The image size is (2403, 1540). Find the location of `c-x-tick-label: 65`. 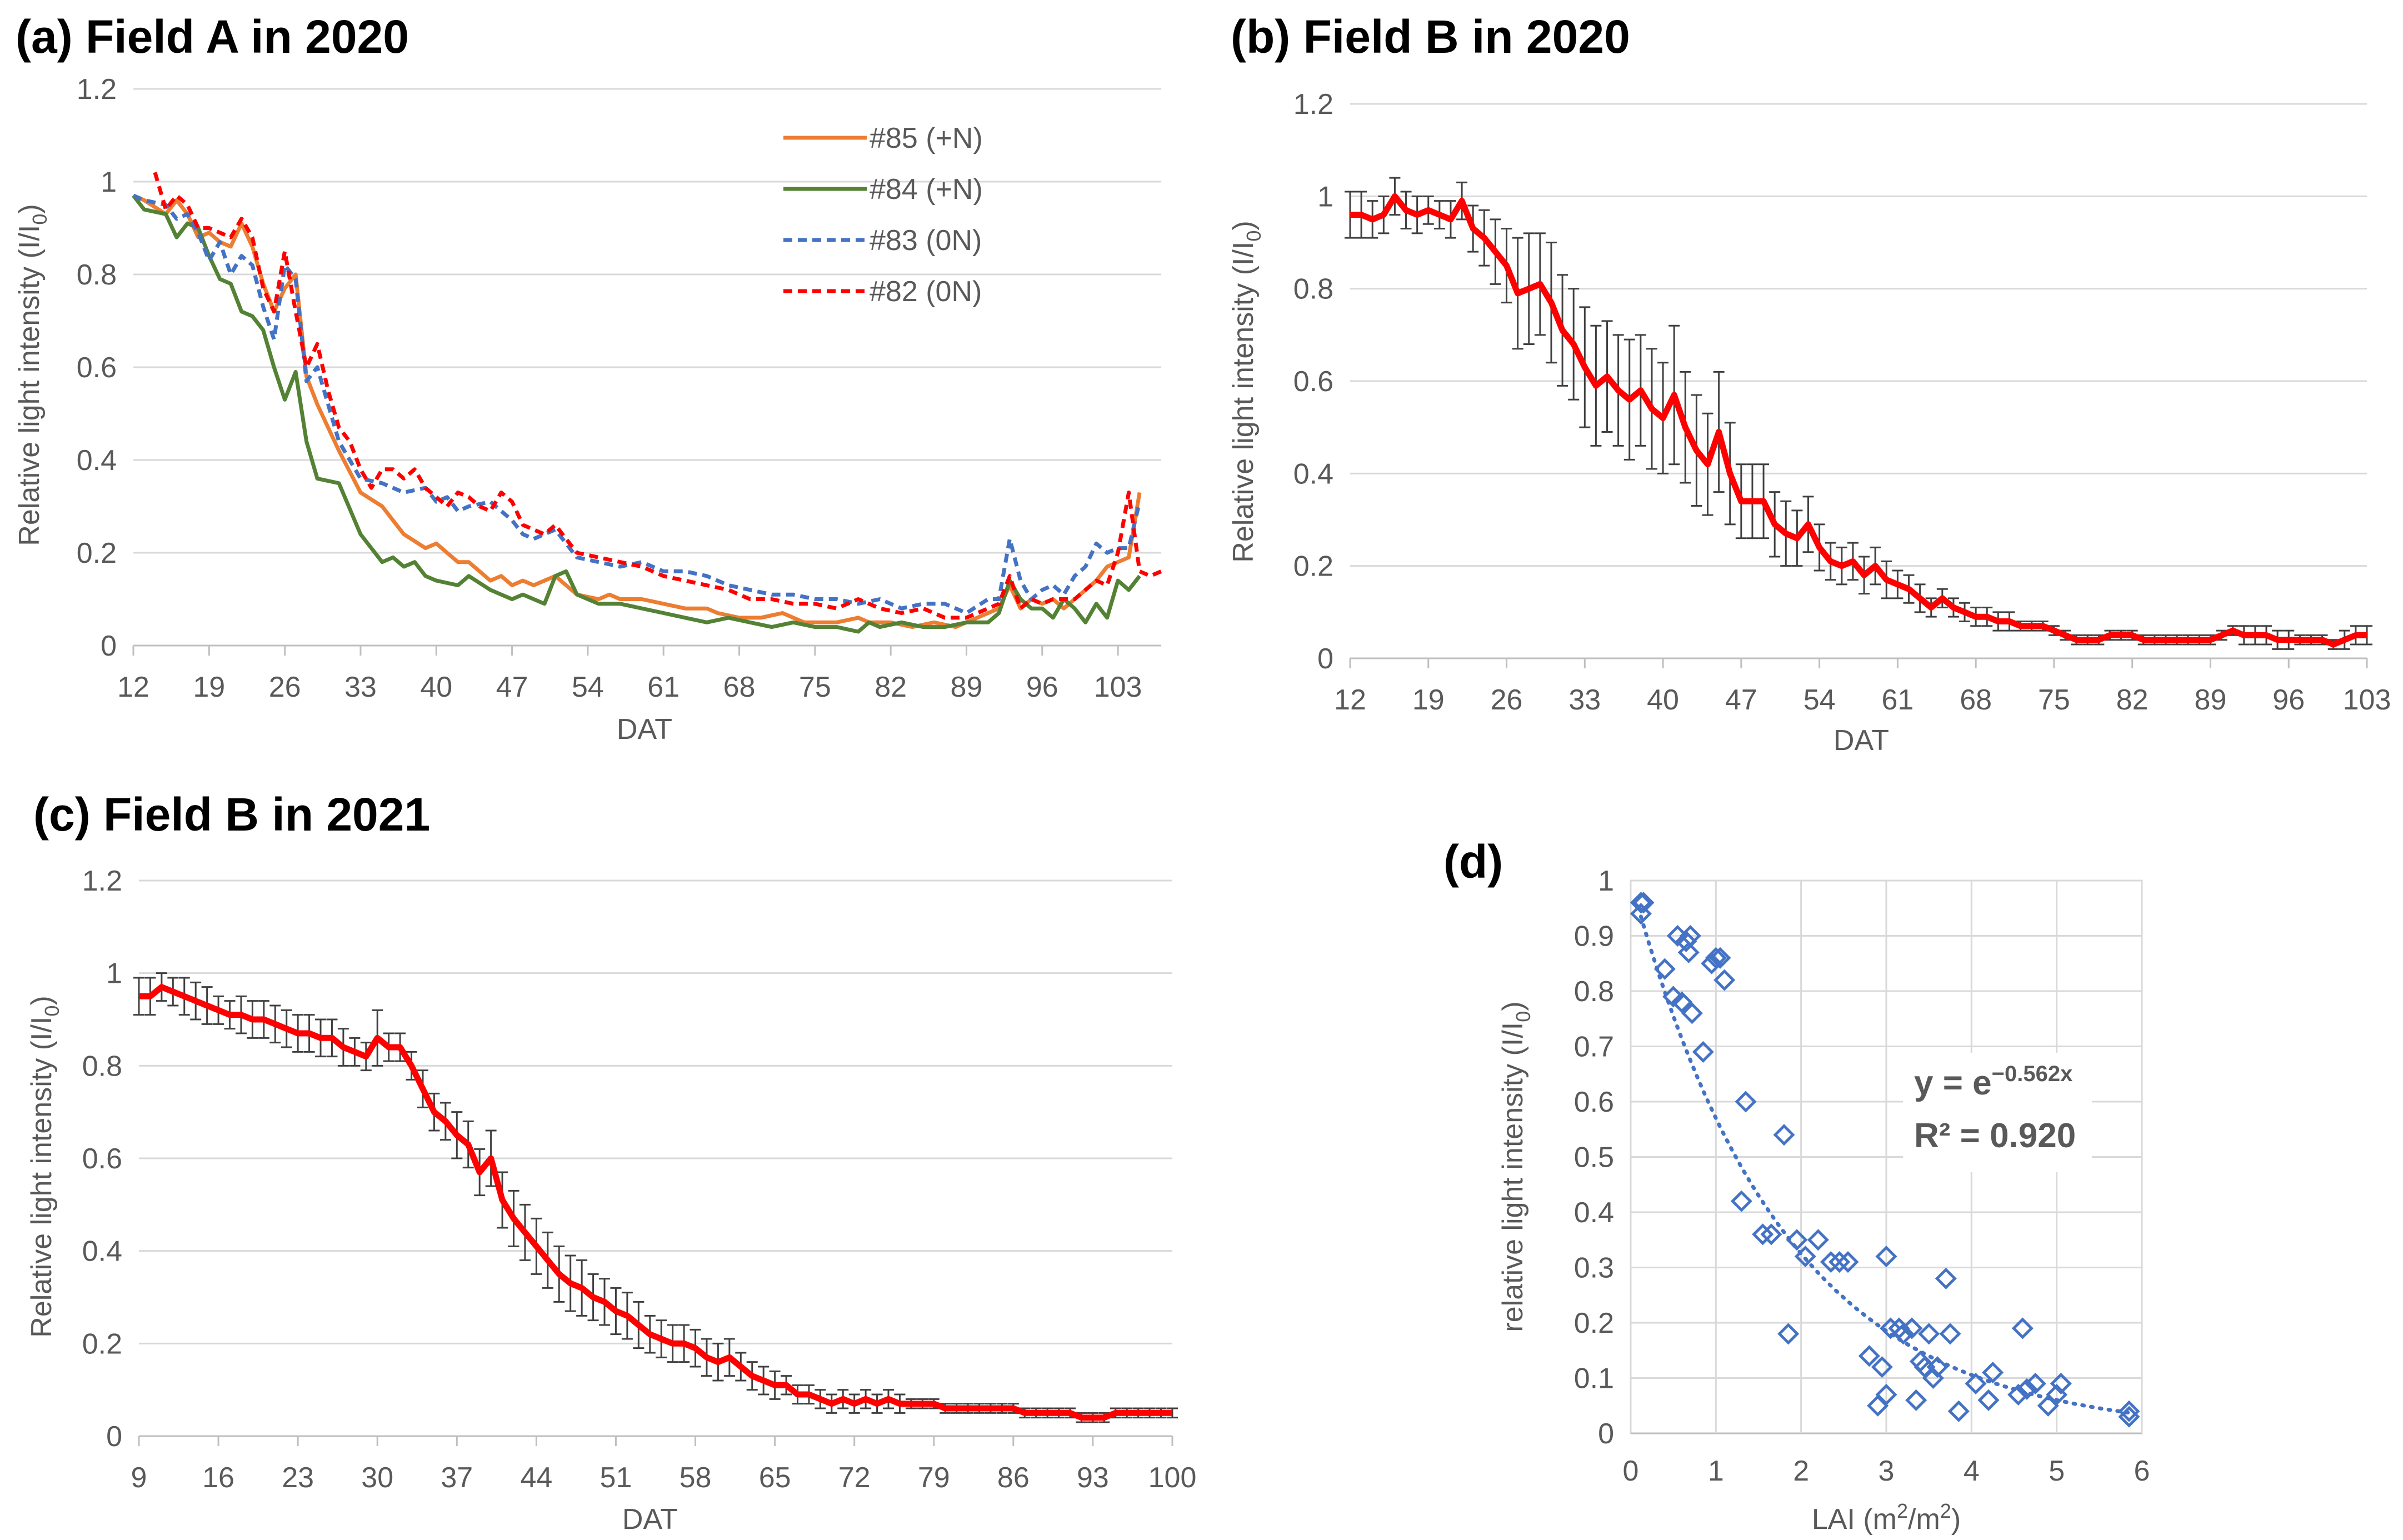

c-x-tick-label: 65 is located at coordinates (775, 1478).